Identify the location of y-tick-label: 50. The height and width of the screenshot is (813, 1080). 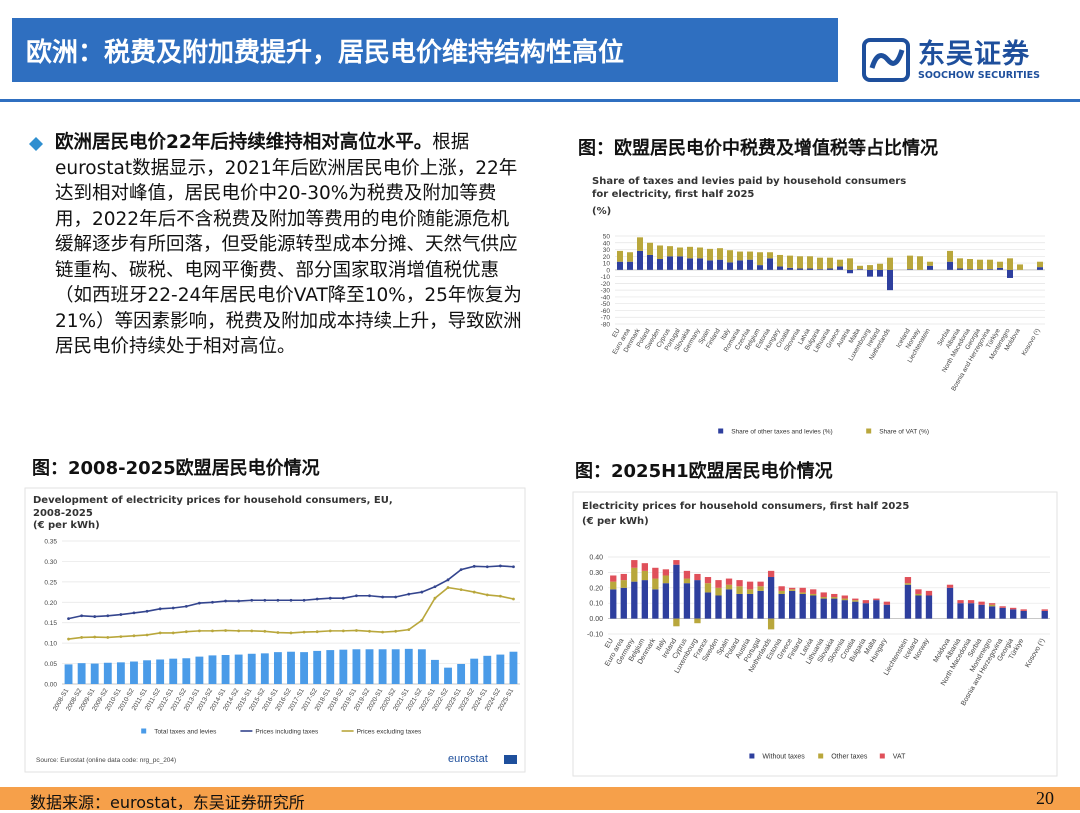
(607, 237).